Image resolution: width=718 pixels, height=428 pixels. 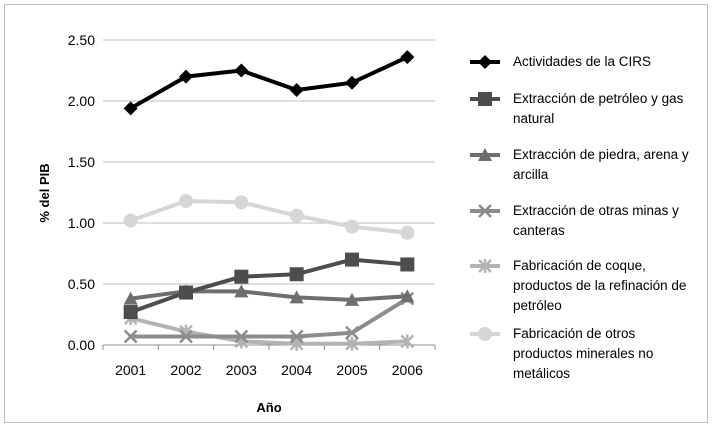 I want to click on legend-label: Extracción de petróleo y gas, so click(x=598, y=98).